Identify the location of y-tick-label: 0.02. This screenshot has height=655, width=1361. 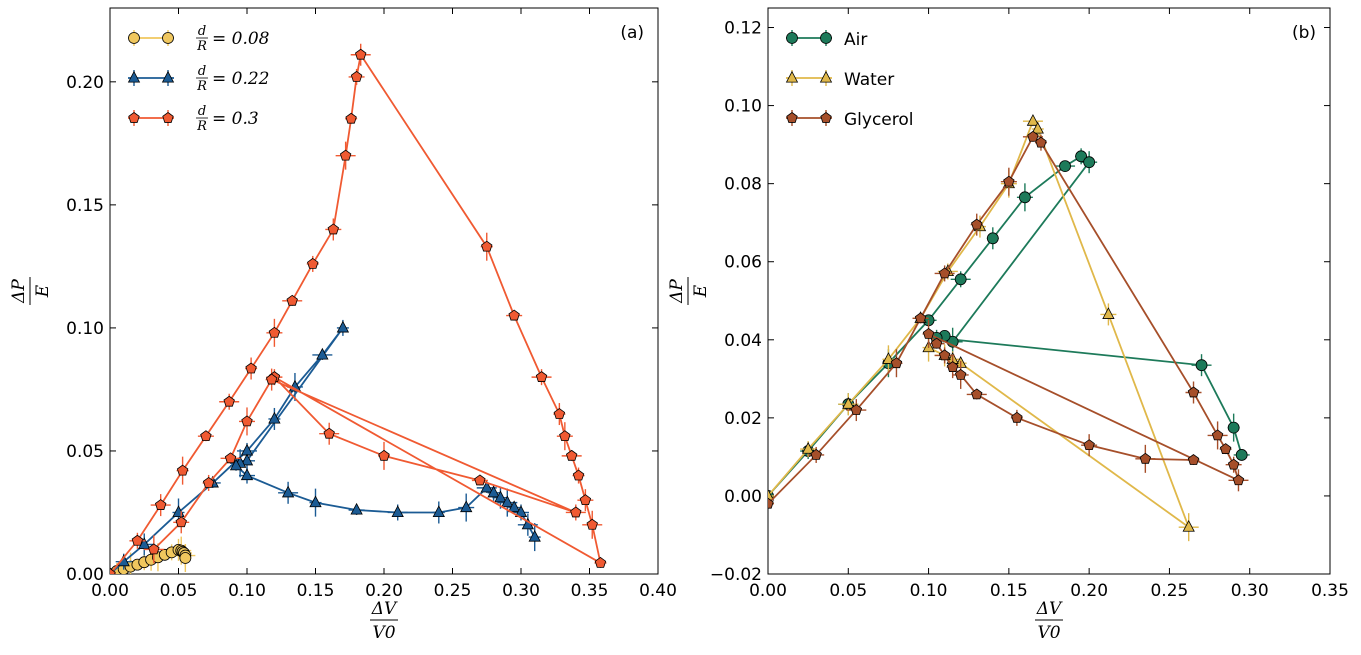
(743, 419).